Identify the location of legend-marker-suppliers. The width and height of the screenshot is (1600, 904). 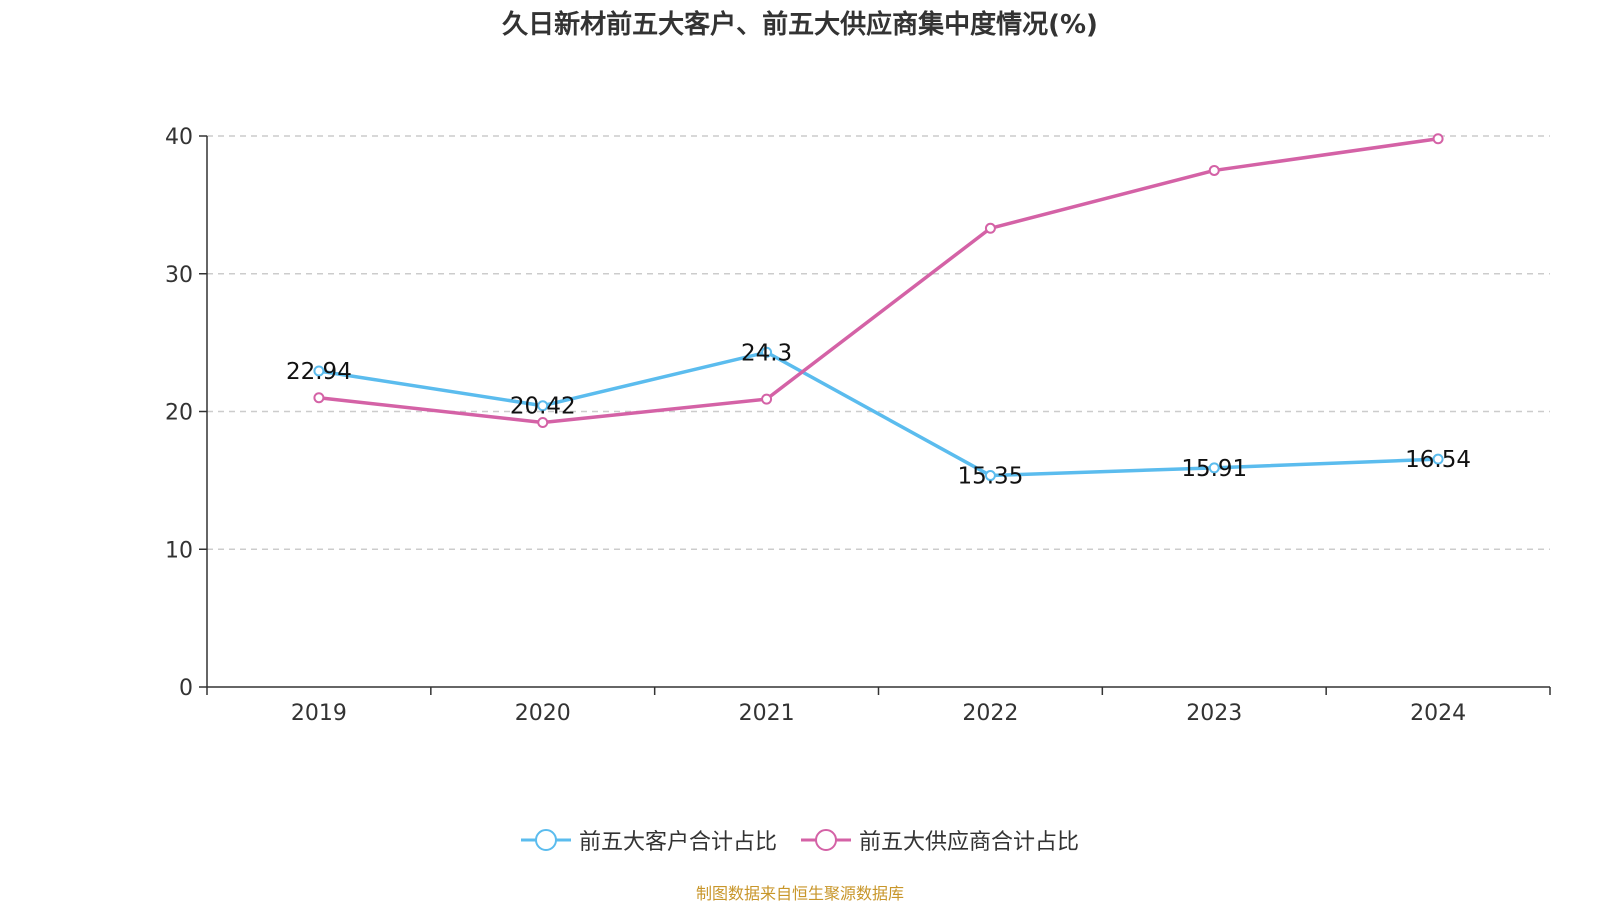
(826, 840).